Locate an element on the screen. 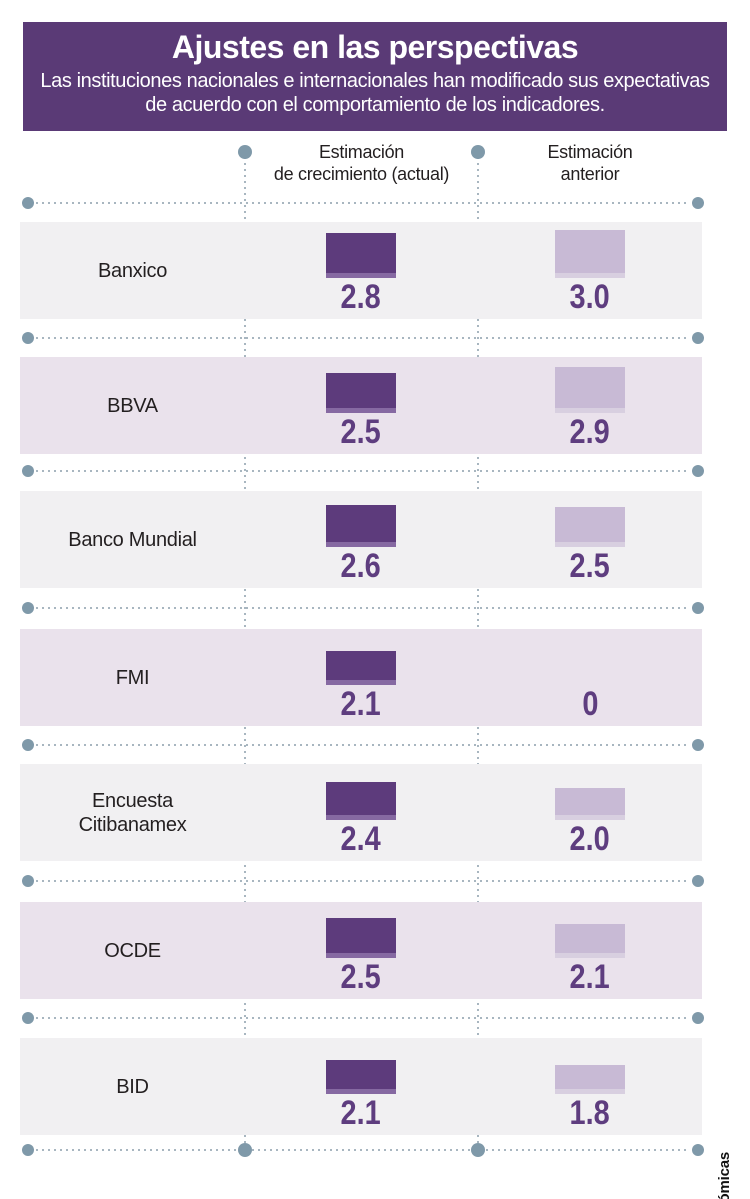  value-anterior: 1.8 is located at coordinates (590, 1113).